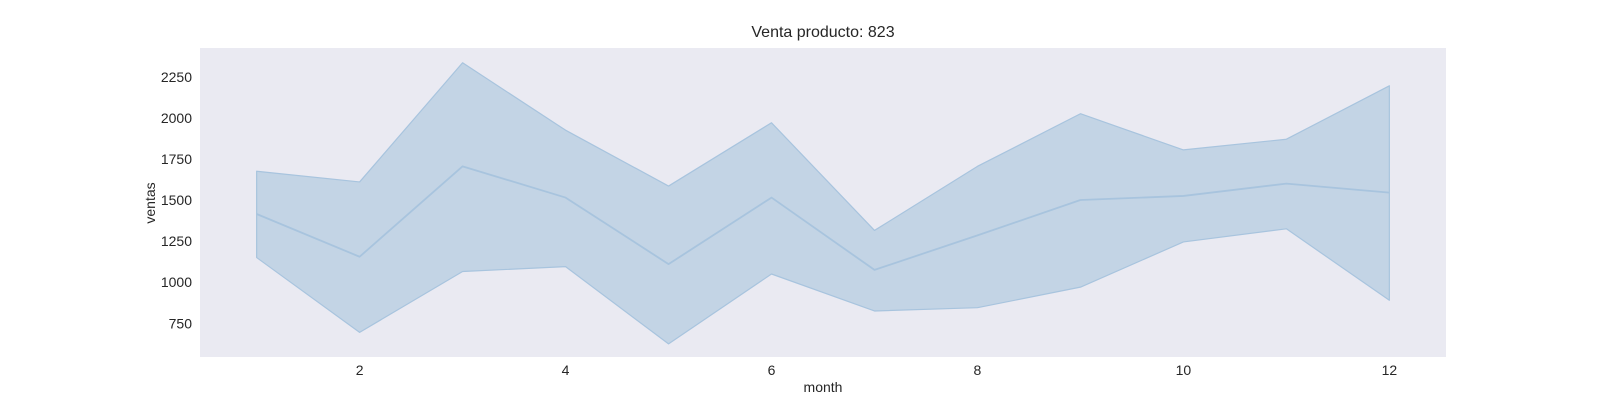  I want to click on y-tick-label: 750, so click(181, 323).